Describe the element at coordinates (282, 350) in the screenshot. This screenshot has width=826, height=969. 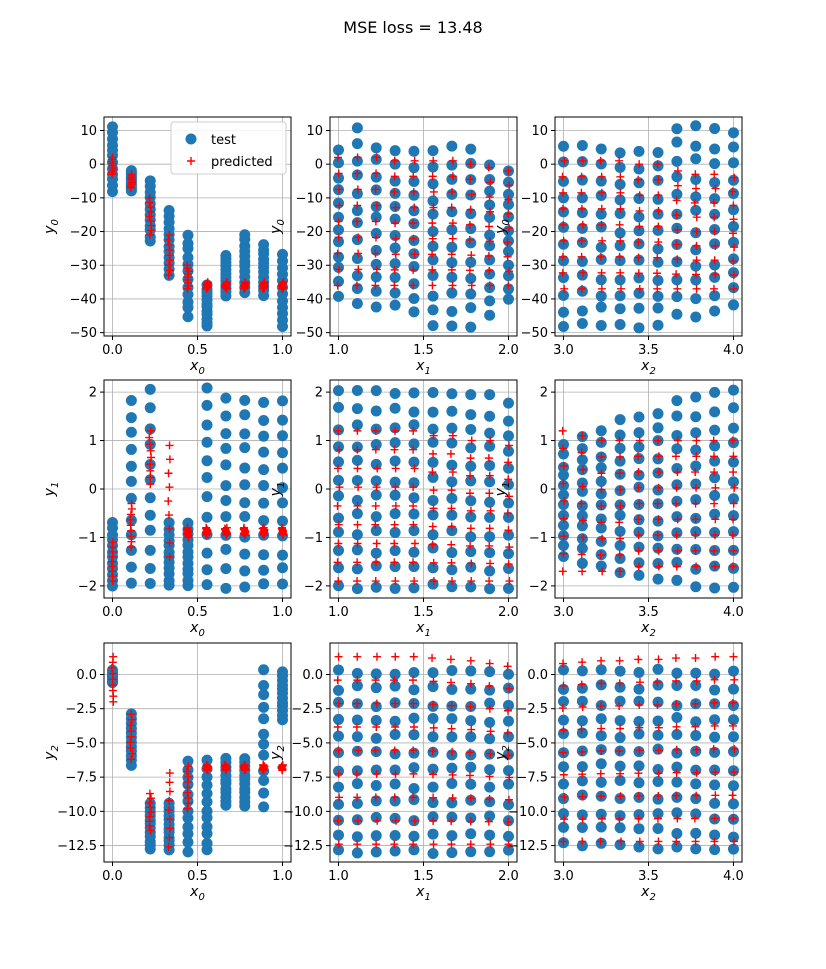
I see `x-tick-label: 1.0` at that location.